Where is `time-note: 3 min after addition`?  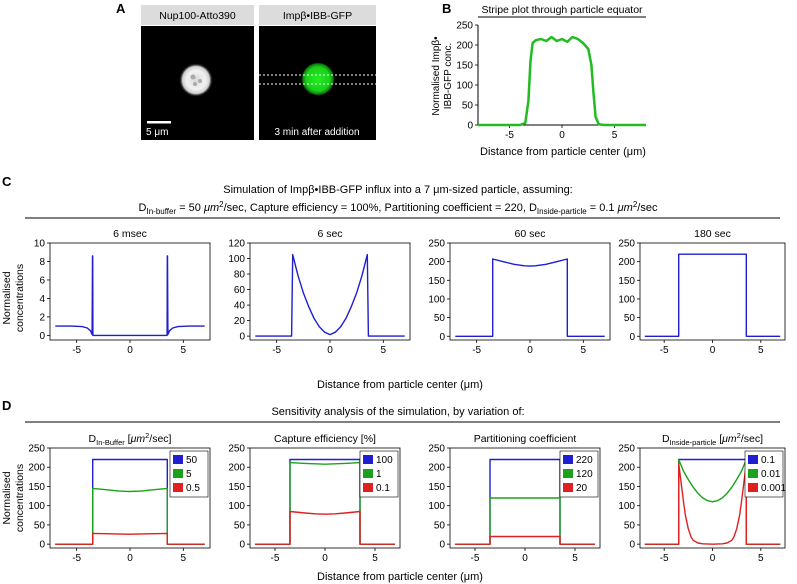 time-note: 3 min after addition is located at coordinates (316, 132).